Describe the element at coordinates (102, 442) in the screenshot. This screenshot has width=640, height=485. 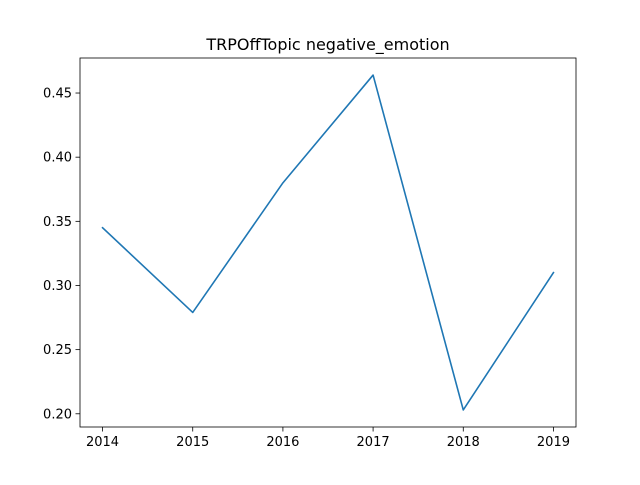
I see `x-tick-label: 2014` at that location.